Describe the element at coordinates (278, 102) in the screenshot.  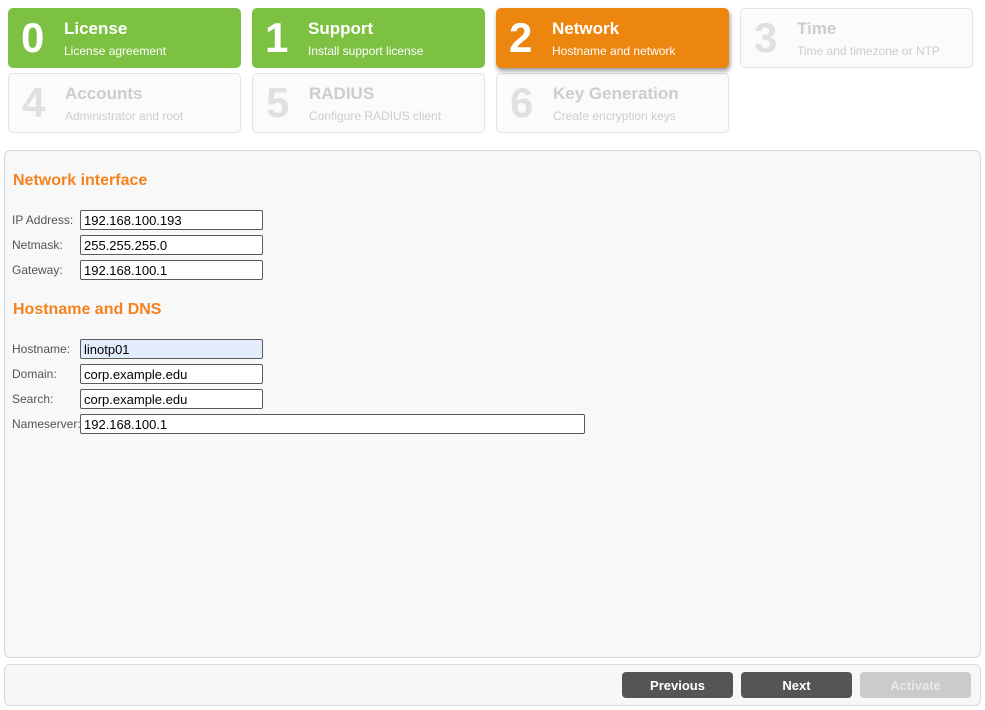
I see `step-number: 5` at that location.